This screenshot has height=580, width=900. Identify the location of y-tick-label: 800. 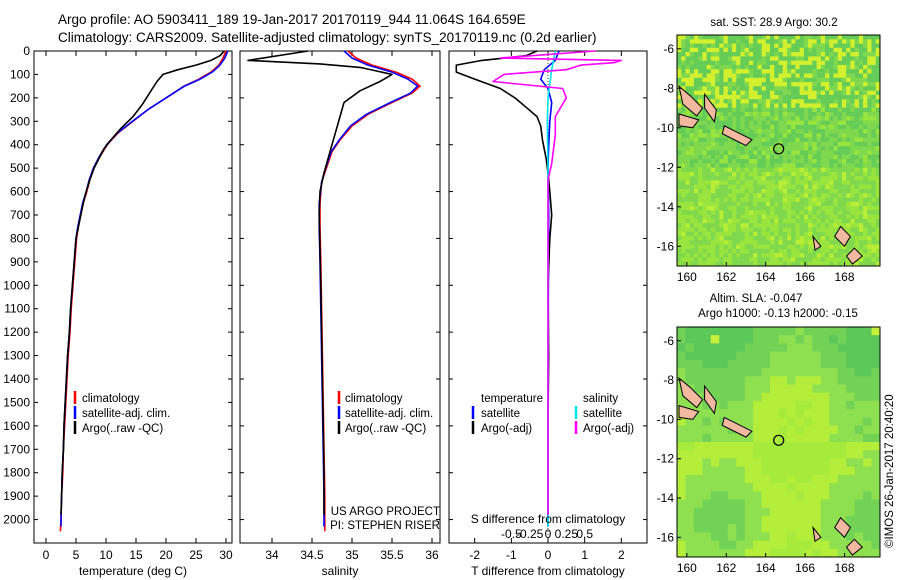
(20, 238).